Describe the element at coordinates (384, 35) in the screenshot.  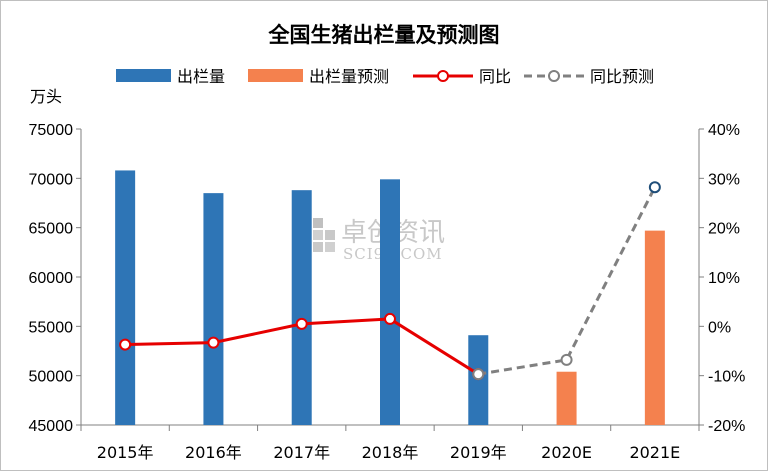
I see `chart-title: 全国生猪出栏量及预测图` at that location.